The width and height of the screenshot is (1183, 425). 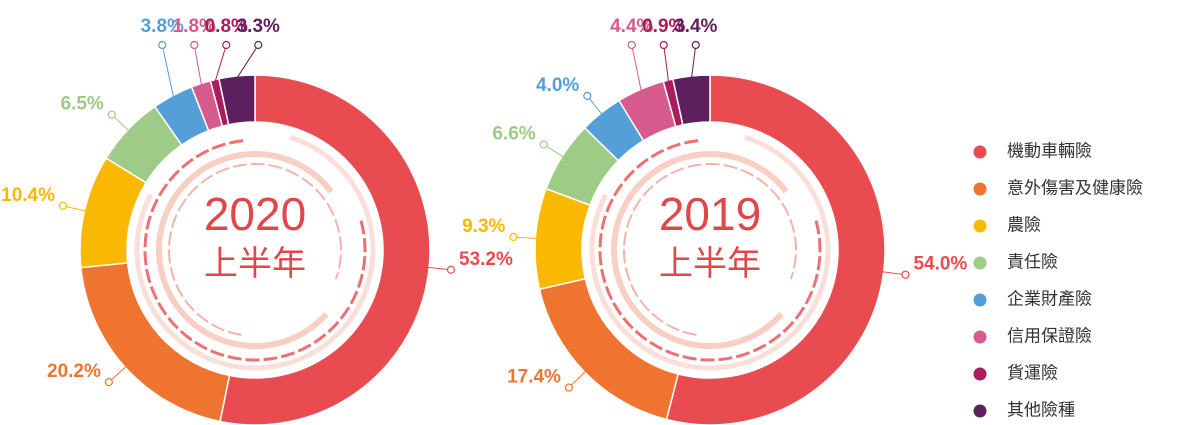 What do you see at coordinates (194, 26) in the screenshot?
I see `value-label: 1.8%` at bounding box center [194, 26].